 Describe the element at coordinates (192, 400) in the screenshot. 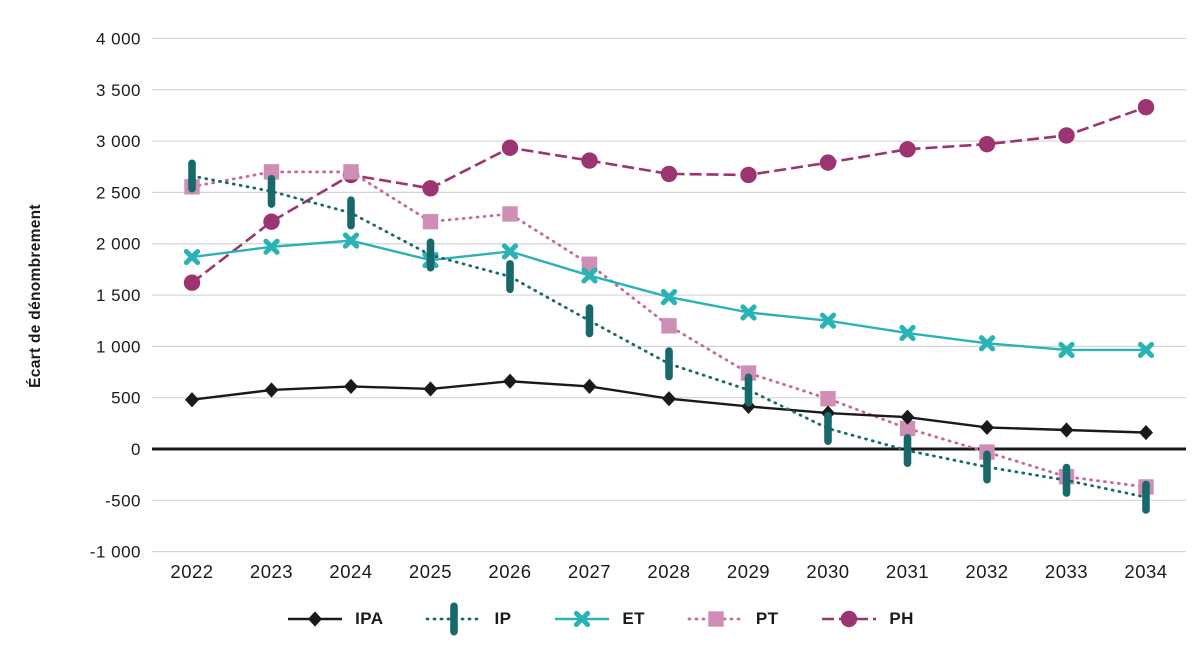

I see `marker-IPA-2022` at that location.